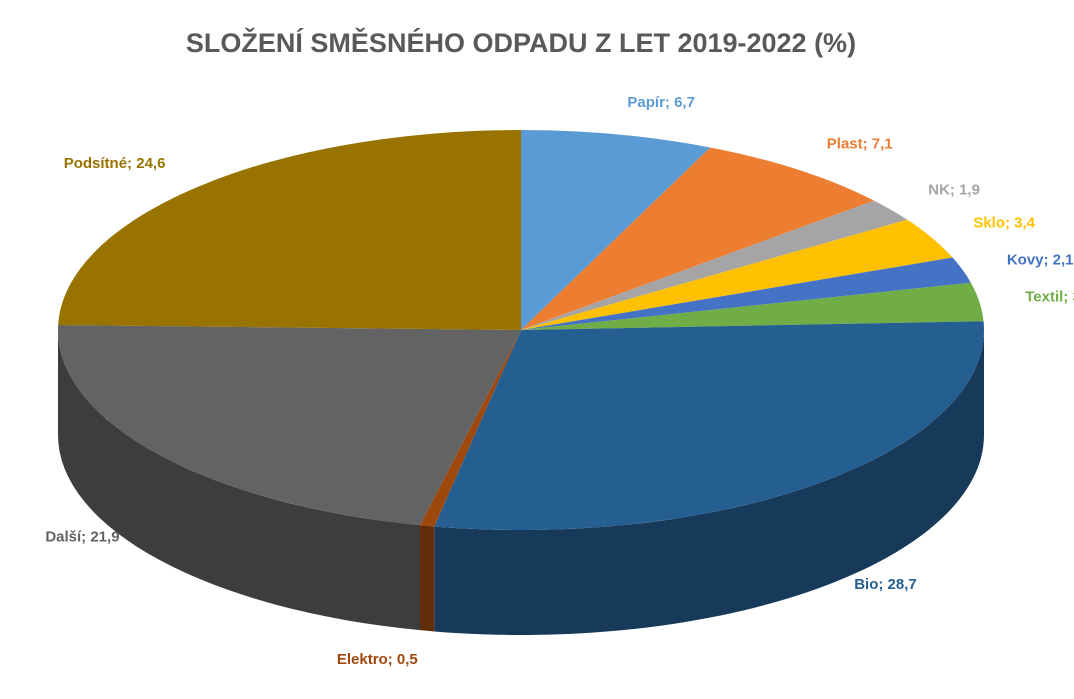  I want to click on data-label: Plast; 7,1, so click(860, 143).